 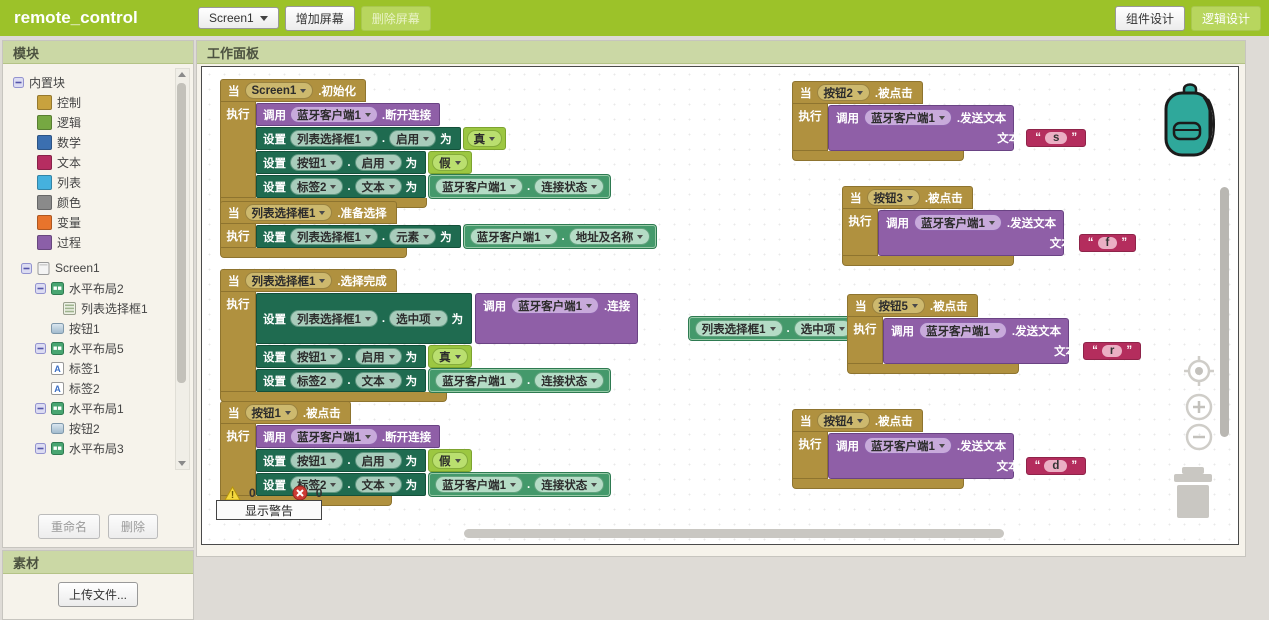 I want to click on add-screen-button: 增加屏幕, so click(x=319, y=18).